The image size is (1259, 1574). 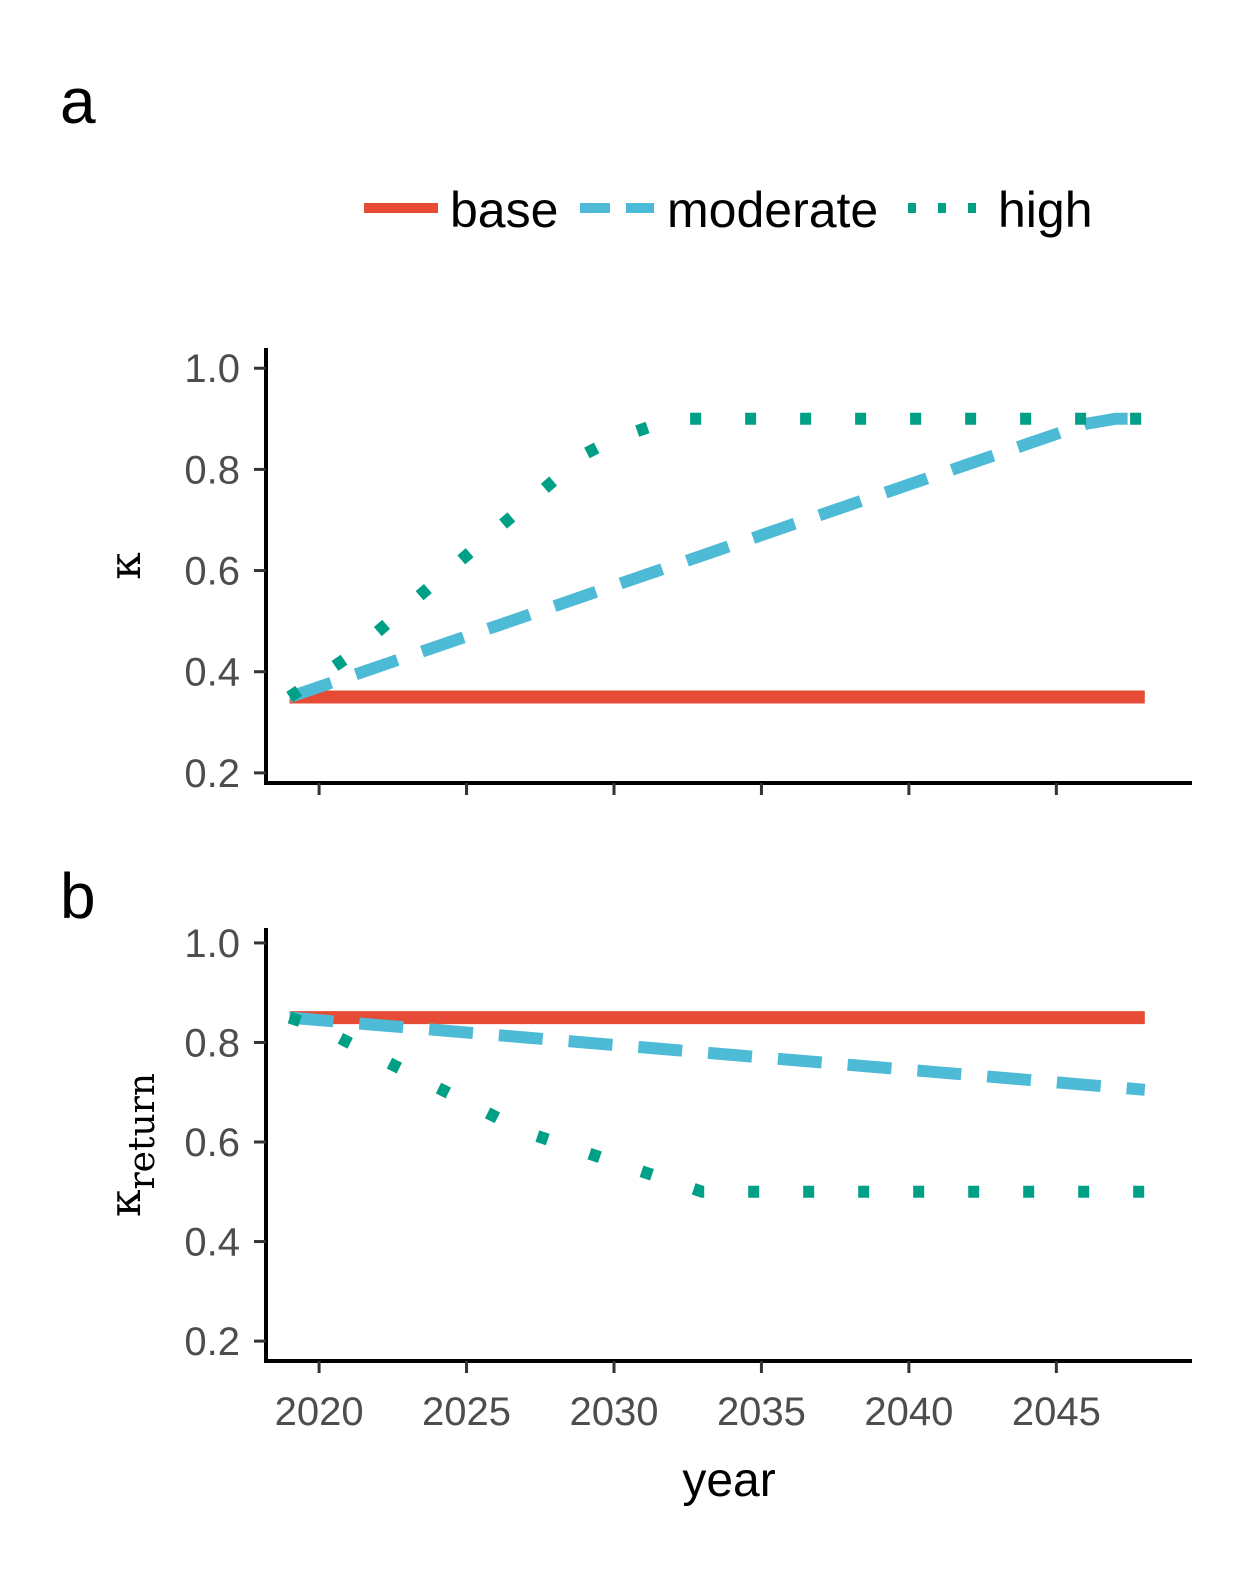 What do you see at coordinates (212, 572) in the screenshot?
I see `panel-a-y-tick-label: 0.6` at bounding box center [212, 572].